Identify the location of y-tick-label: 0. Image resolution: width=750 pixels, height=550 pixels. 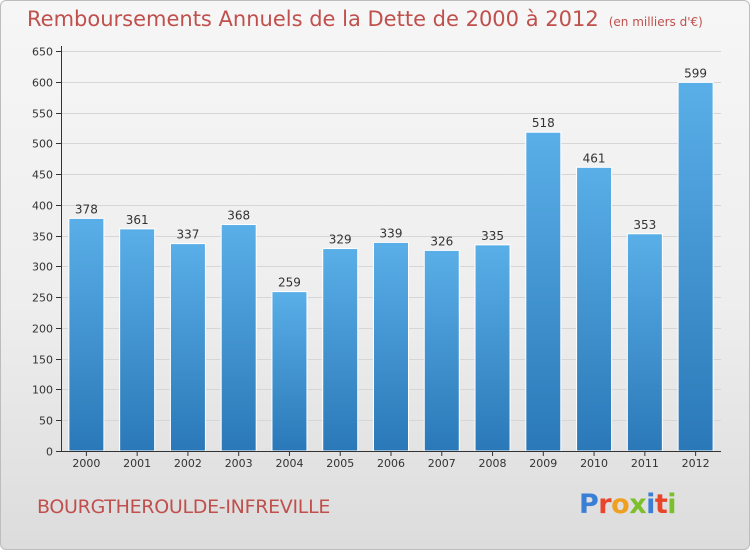
(49, 452).